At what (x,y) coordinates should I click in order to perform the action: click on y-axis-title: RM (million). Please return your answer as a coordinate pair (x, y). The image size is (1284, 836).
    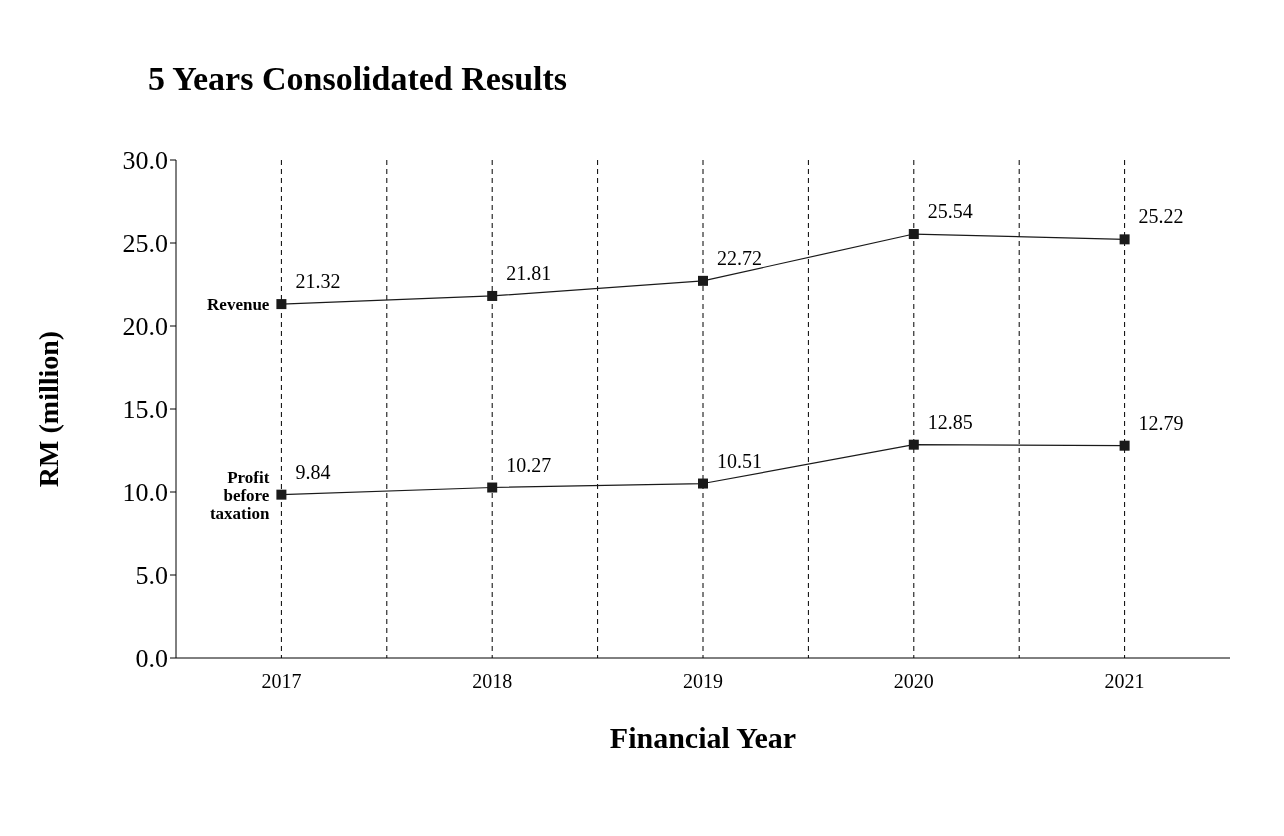
    Looking at the image, I should click on (48, 409).